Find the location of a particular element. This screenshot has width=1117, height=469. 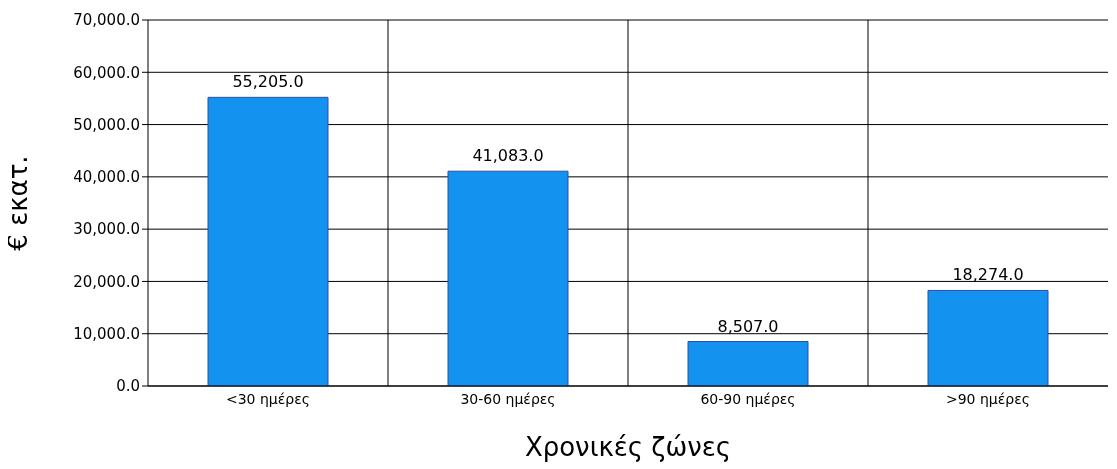

x-tick-label: 30-60 ημέρες is located at coordinates (508, 398).